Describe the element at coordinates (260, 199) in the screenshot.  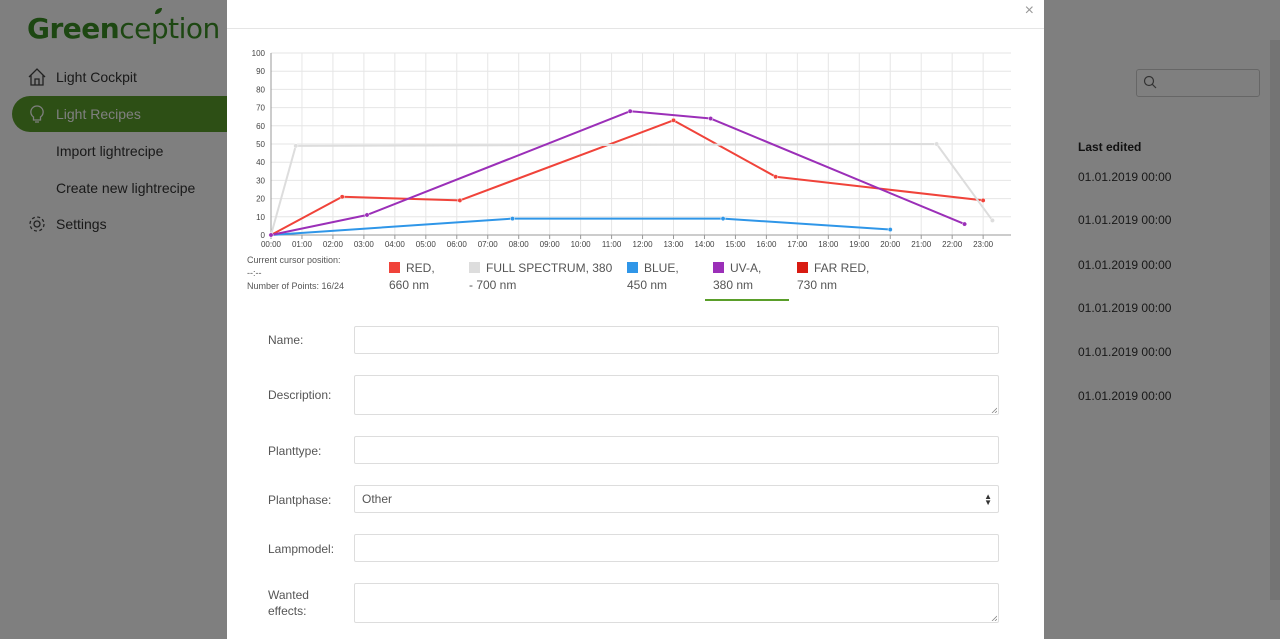
I see `y-tick-label: 20` at that location.